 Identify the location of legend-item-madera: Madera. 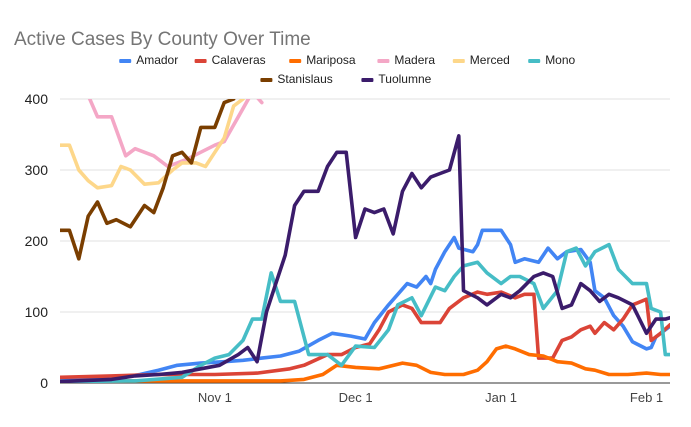
(406, 60).